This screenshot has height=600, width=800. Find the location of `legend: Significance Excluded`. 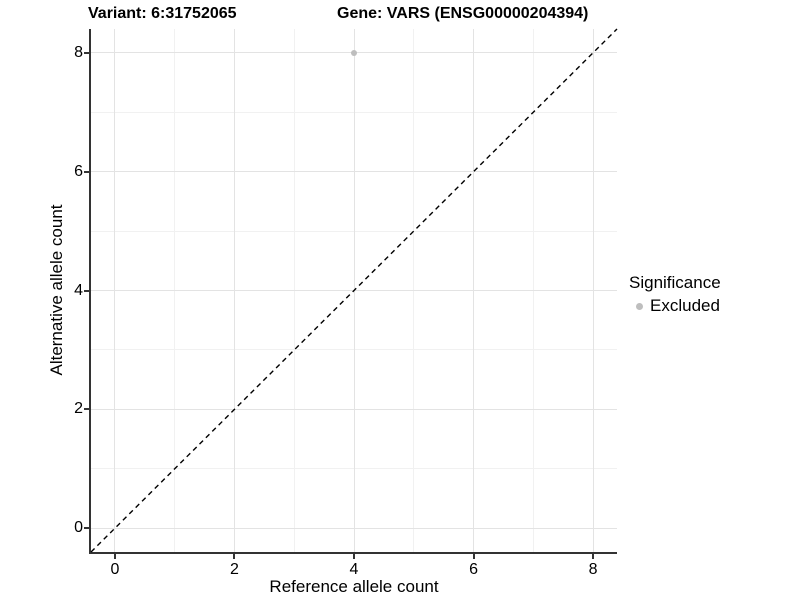

legend: Significance Excluded is located at coordinates (675, 294).